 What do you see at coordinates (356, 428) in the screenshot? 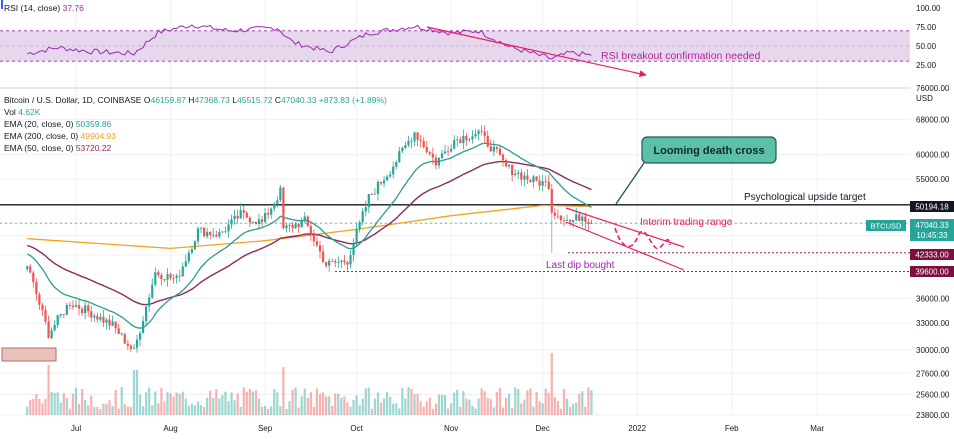
I see `time-tick: Oct` at bounding box center [356, 428].